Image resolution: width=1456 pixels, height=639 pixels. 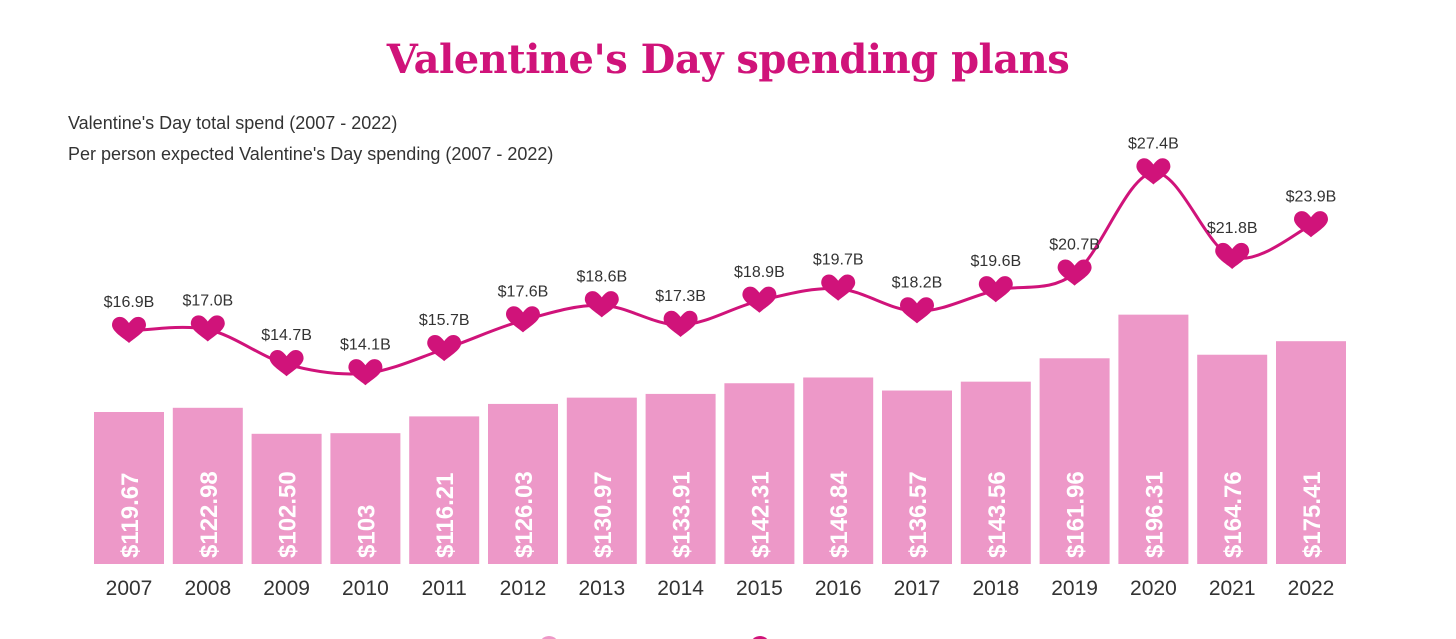 I want to click on bar-value-label: $126.03, so click(x=524, y=514).